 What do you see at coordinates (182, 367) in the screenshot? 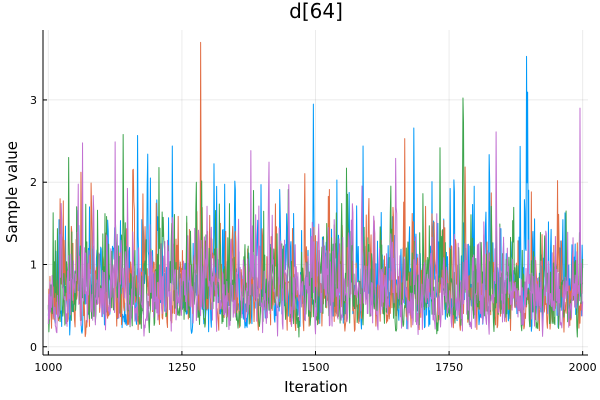
I see `x-tick-label: 1250` at bounding box center [182, 367].